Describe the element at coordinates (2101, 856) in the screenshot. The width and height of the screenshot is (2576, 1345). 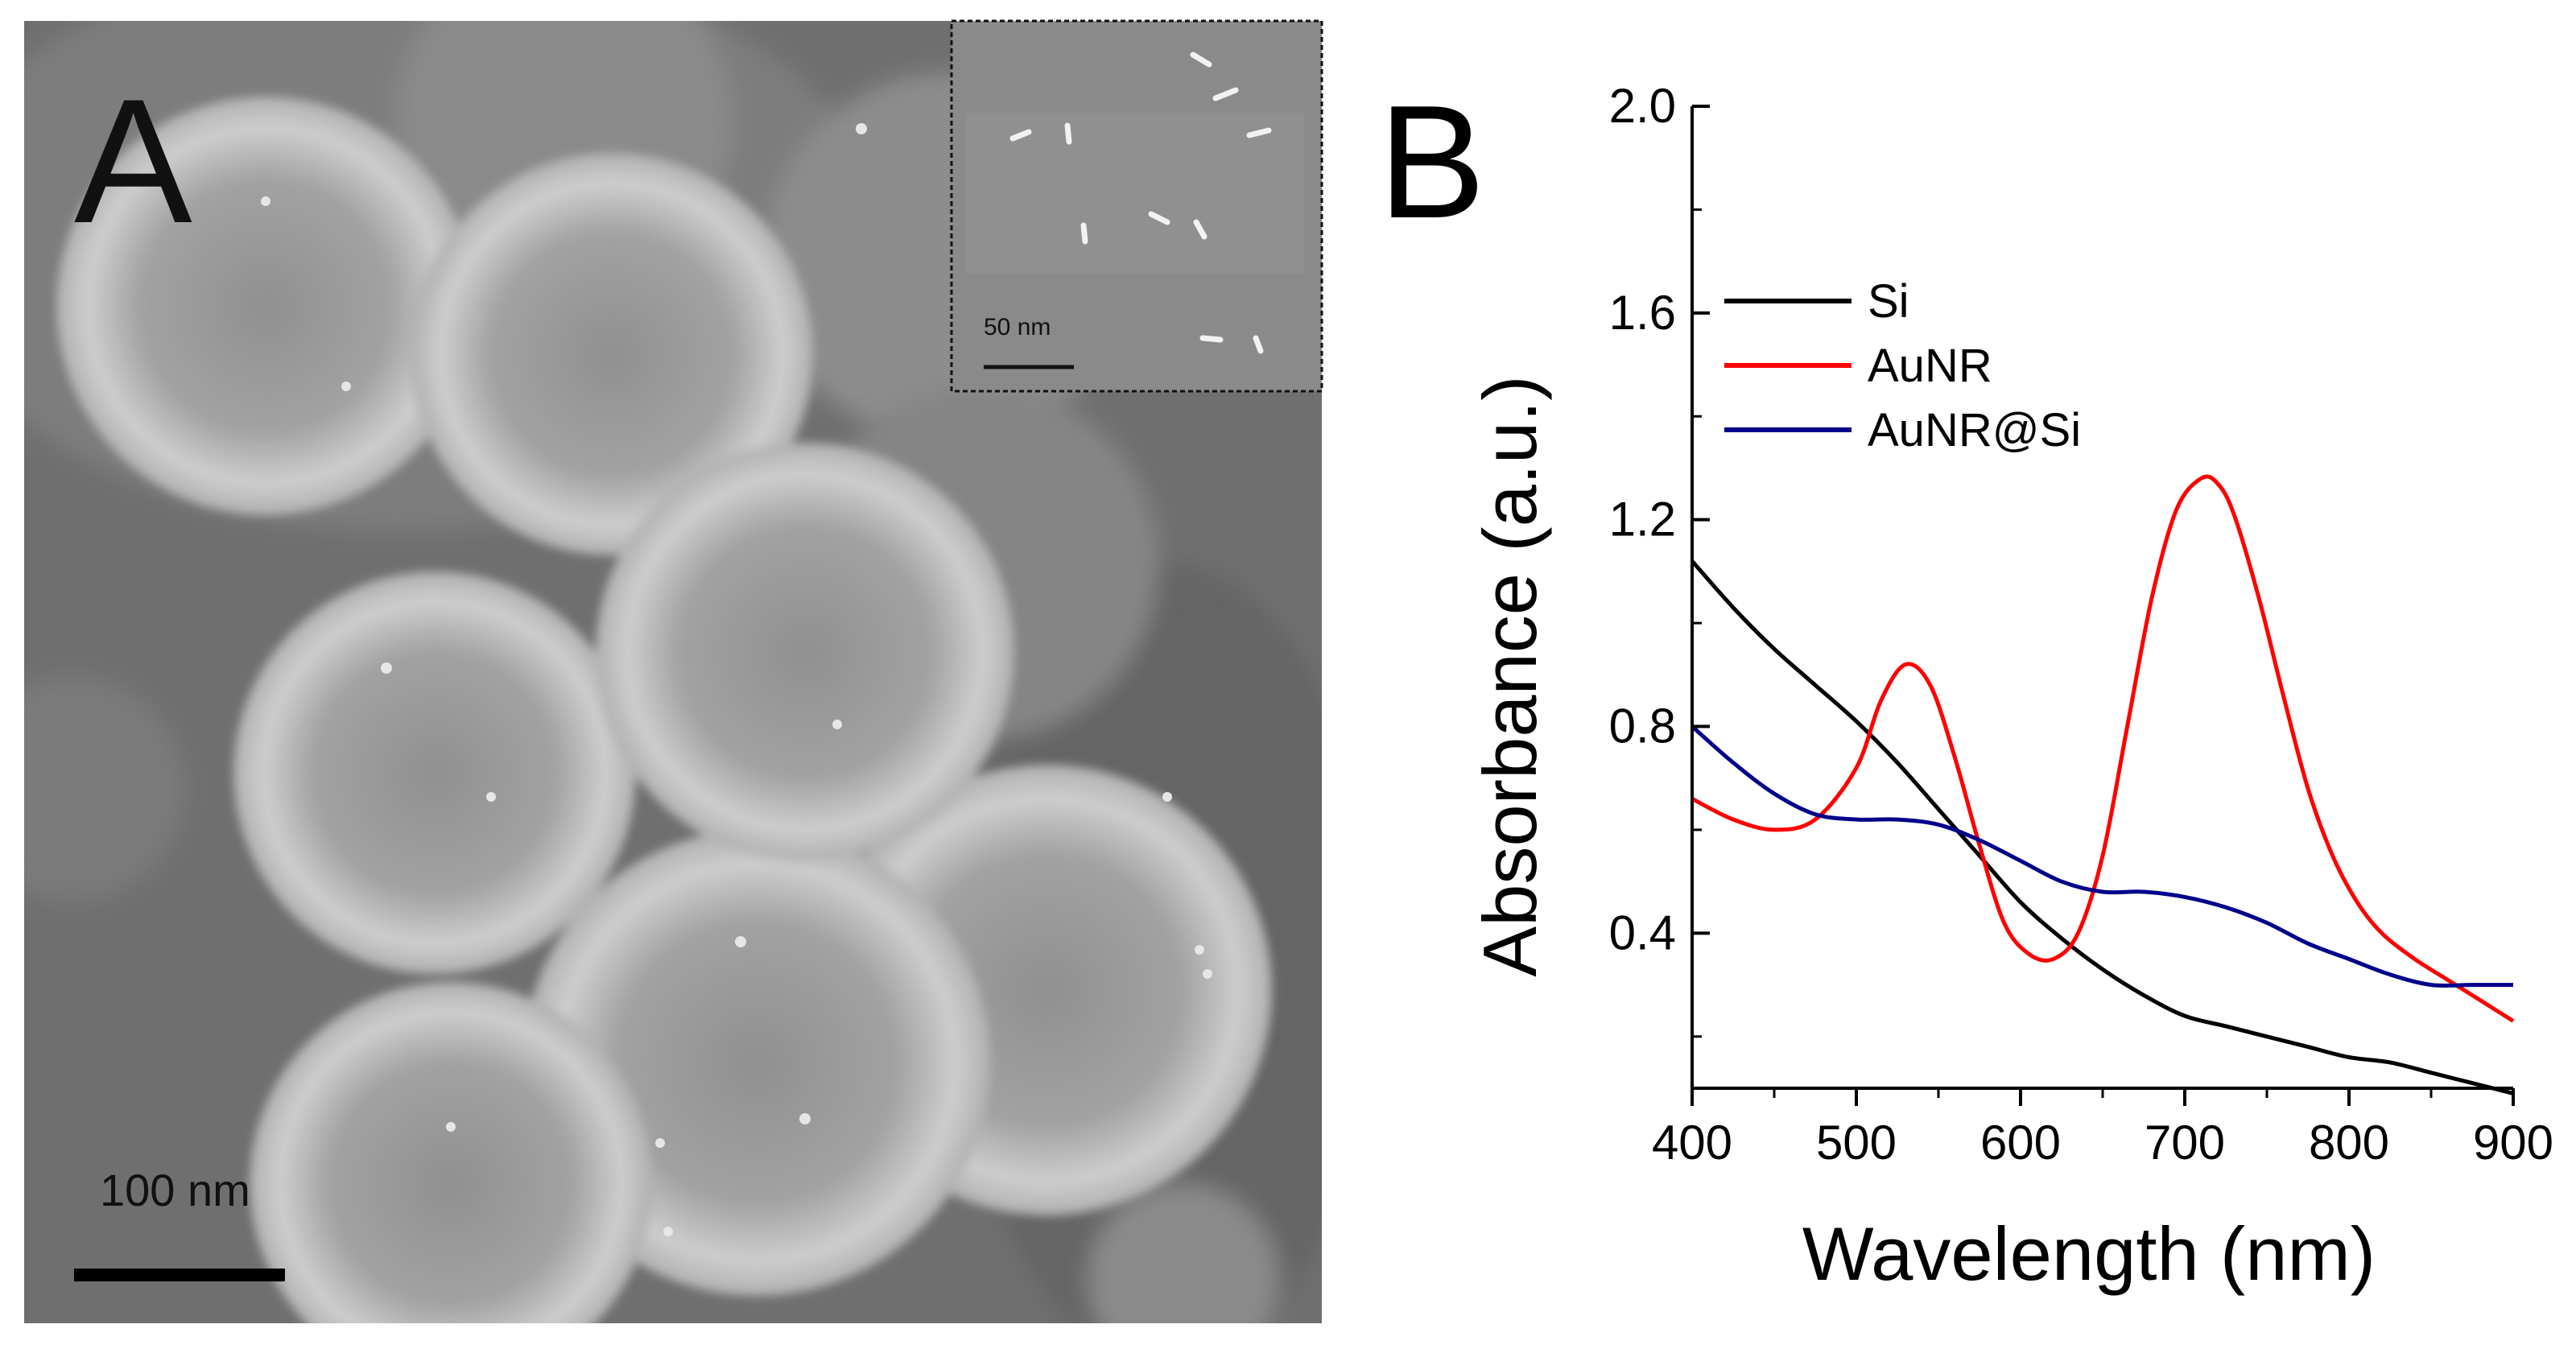
I see `series-line-aunr-si` at that location.